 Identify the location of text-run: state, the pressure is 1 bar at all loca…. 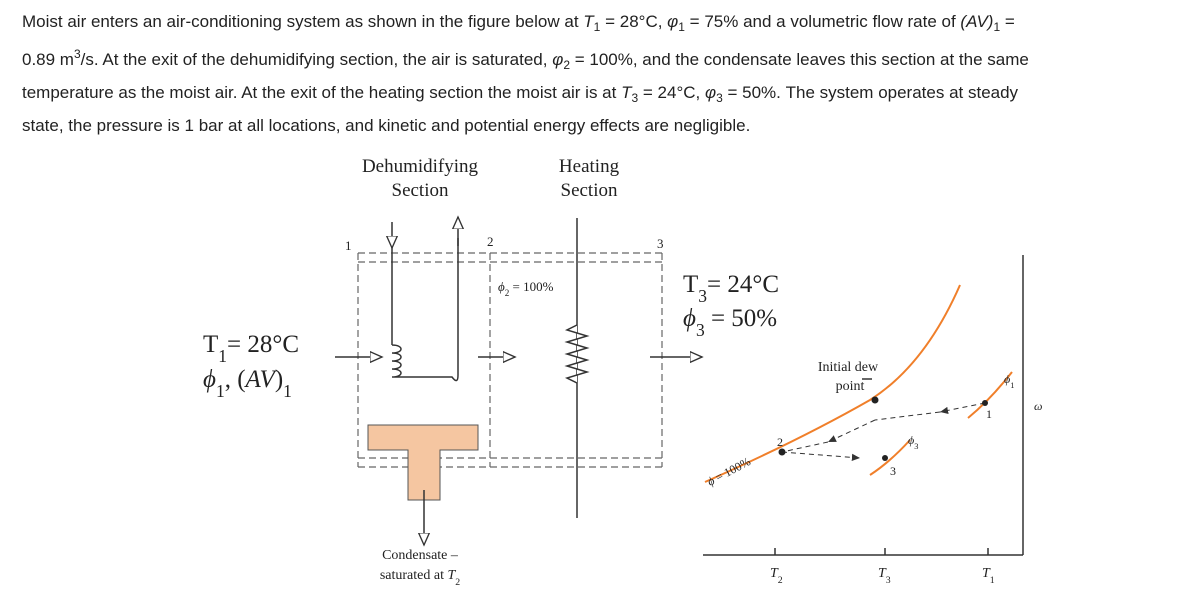
(386, 125).